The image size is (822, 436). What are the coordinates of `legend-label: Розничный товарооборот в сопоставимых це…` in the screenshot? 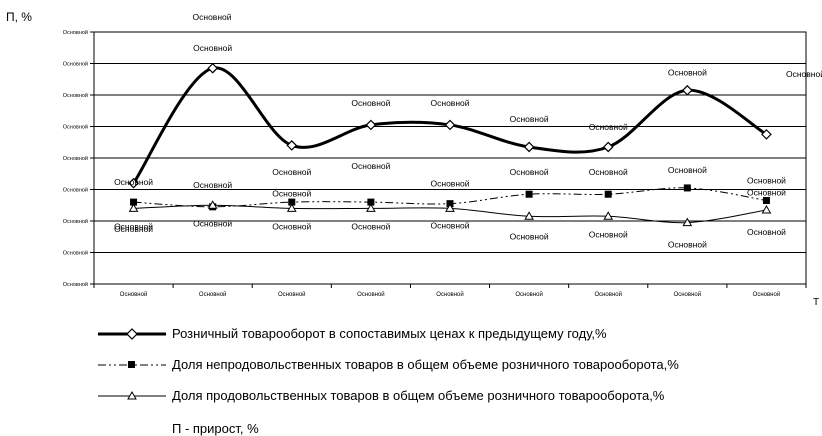 It's located at (389, 333).